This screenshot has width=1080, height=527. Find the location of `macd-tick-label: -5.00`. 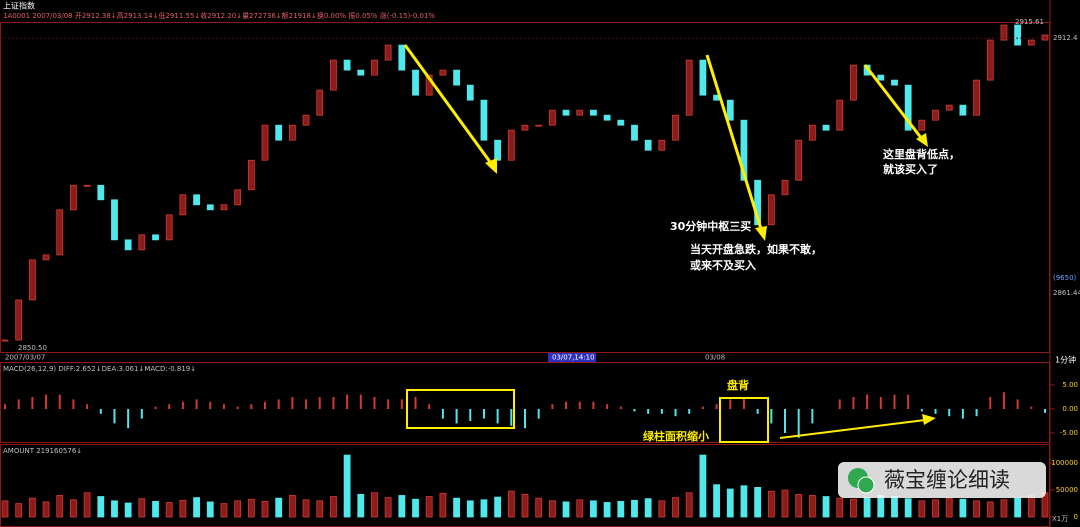

macd-tick-label: -5.00 is located at coordinates (1069, 433).